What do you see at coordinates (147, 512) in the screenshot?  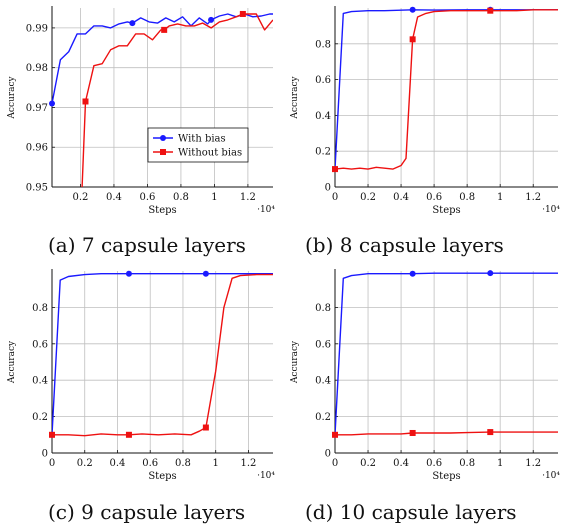 I see `caption-c: (c) 9 capsule layers` at bounding box center [147, 512].